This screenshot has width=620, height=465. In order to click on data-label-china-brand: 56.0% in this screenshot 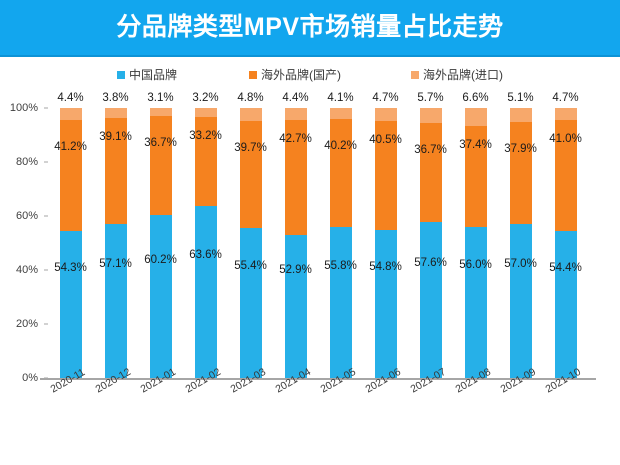, I will do `click(475, 265)`.